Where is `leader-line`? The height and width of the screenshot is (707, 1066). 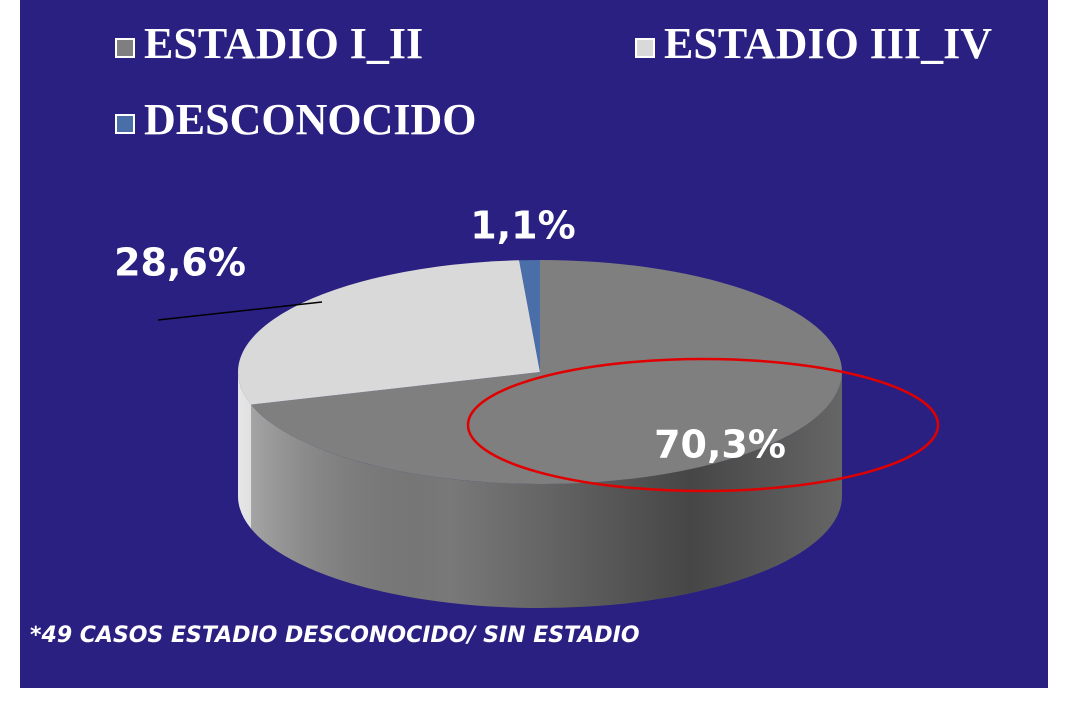
leader-line is located at coordinates (240, 311).